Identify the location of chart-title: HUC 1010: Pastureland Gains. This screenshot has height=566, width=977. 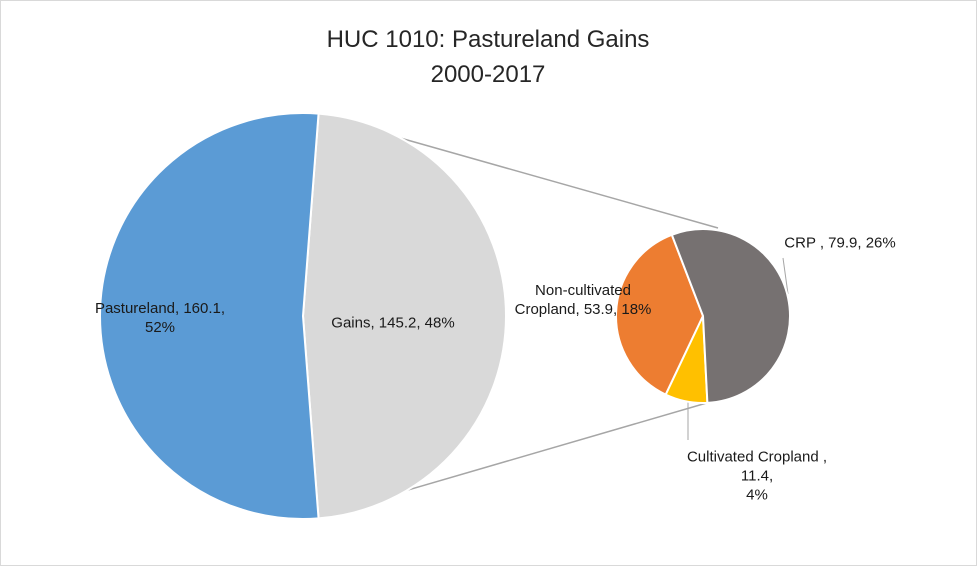
(488, 39).